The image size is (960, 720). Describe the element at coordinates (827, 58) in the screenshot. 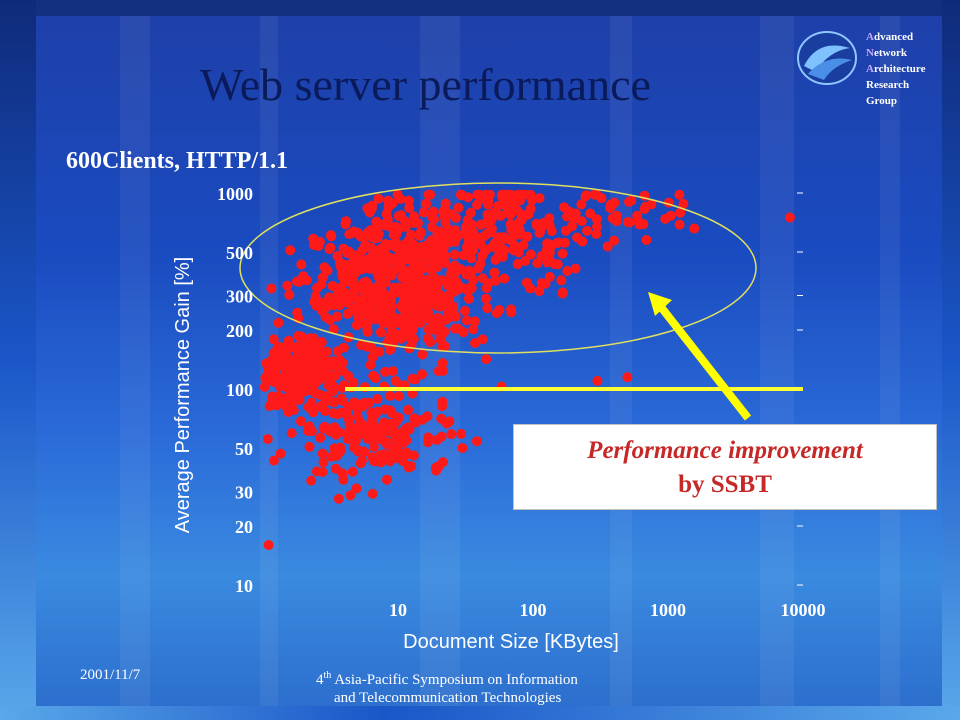

I see `logo-icon` at that location.